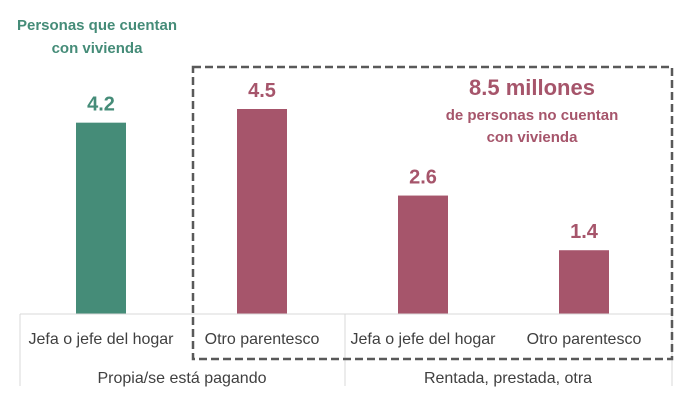 This screenshot has height=409, width=689. I want to click on with-housing-annotation-line2: con vivienda, so click(98, 48).